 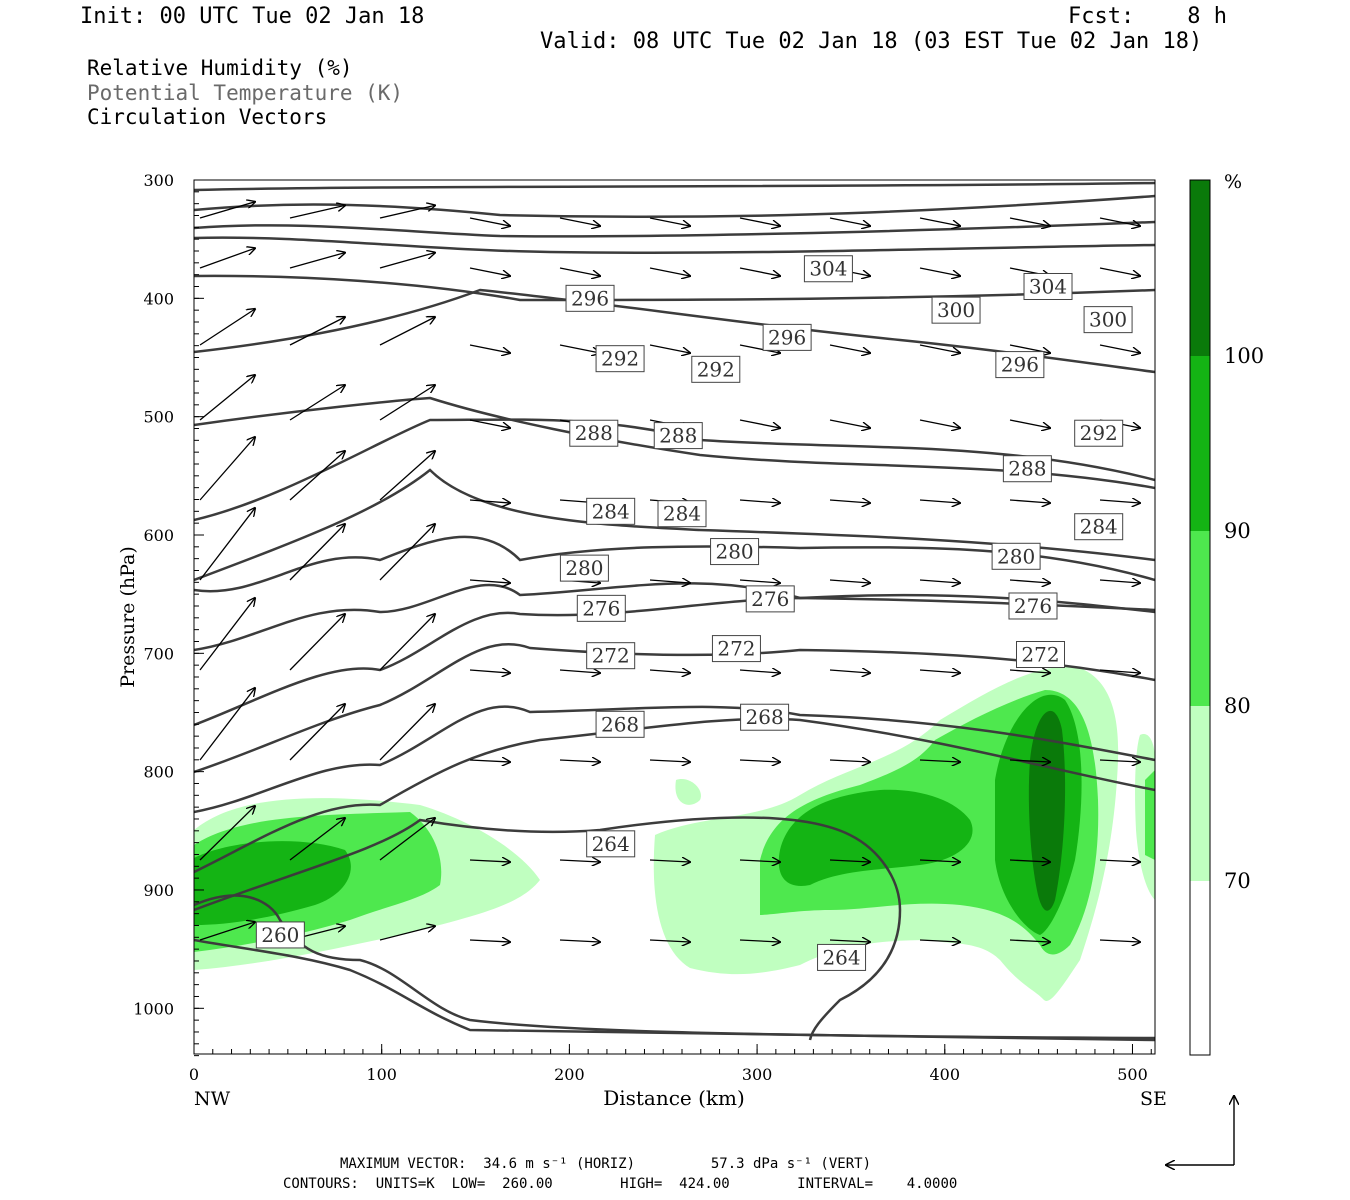 I want to click on contour-label: 296, so click(x=787, y=337).